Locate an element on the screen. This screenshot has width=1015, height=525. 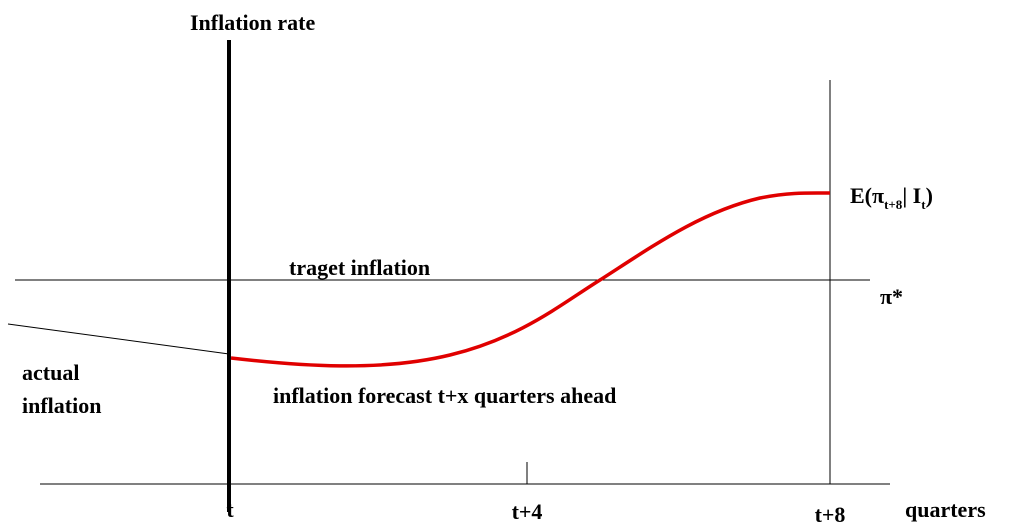
actual-line is located at coordinates (118, 339).